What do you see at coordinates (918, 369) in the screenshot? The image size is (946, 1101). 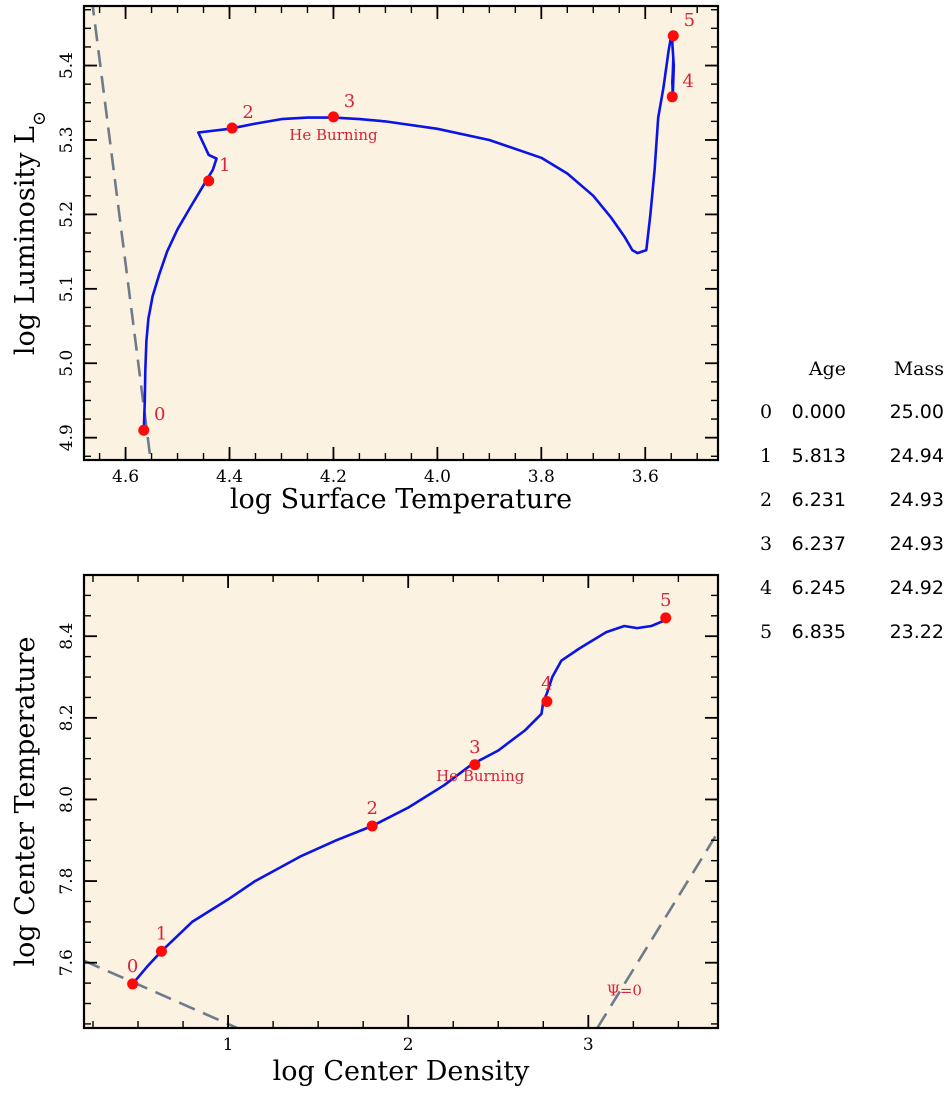 I see `table-header-mass: Mass` at bounding box center [918, 369].